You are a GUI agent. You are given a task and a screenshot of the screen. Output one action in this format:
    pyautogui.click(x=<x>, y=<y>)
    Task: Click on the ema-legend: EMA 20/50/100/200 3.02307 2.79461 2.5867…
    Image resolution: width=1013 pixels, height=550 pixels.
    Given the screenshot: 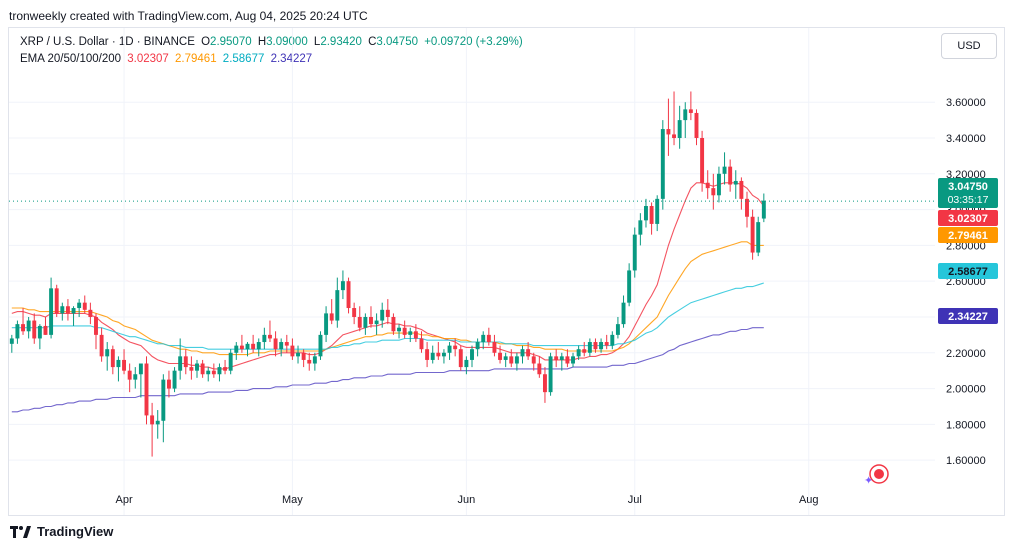 What is the action you would take?
    pyautogui.click(x=167, y=59)
    